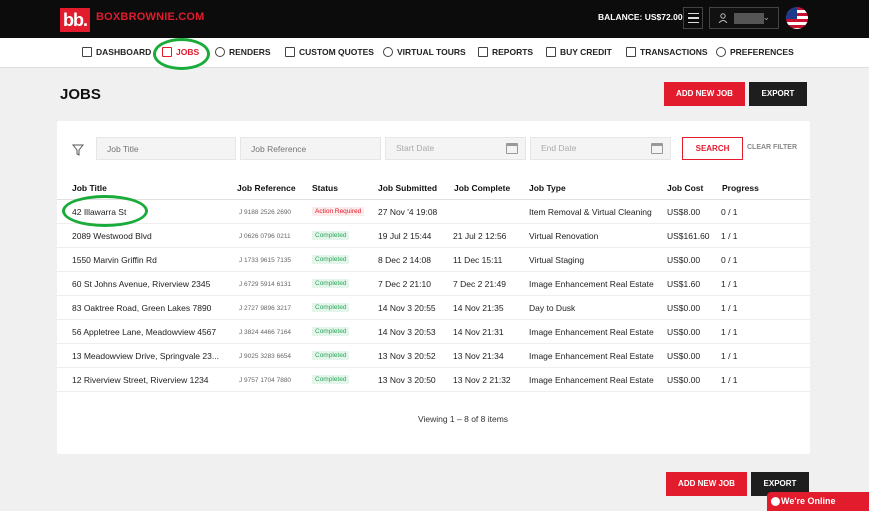  I want to click on col-status: Status, so click(325, 188).